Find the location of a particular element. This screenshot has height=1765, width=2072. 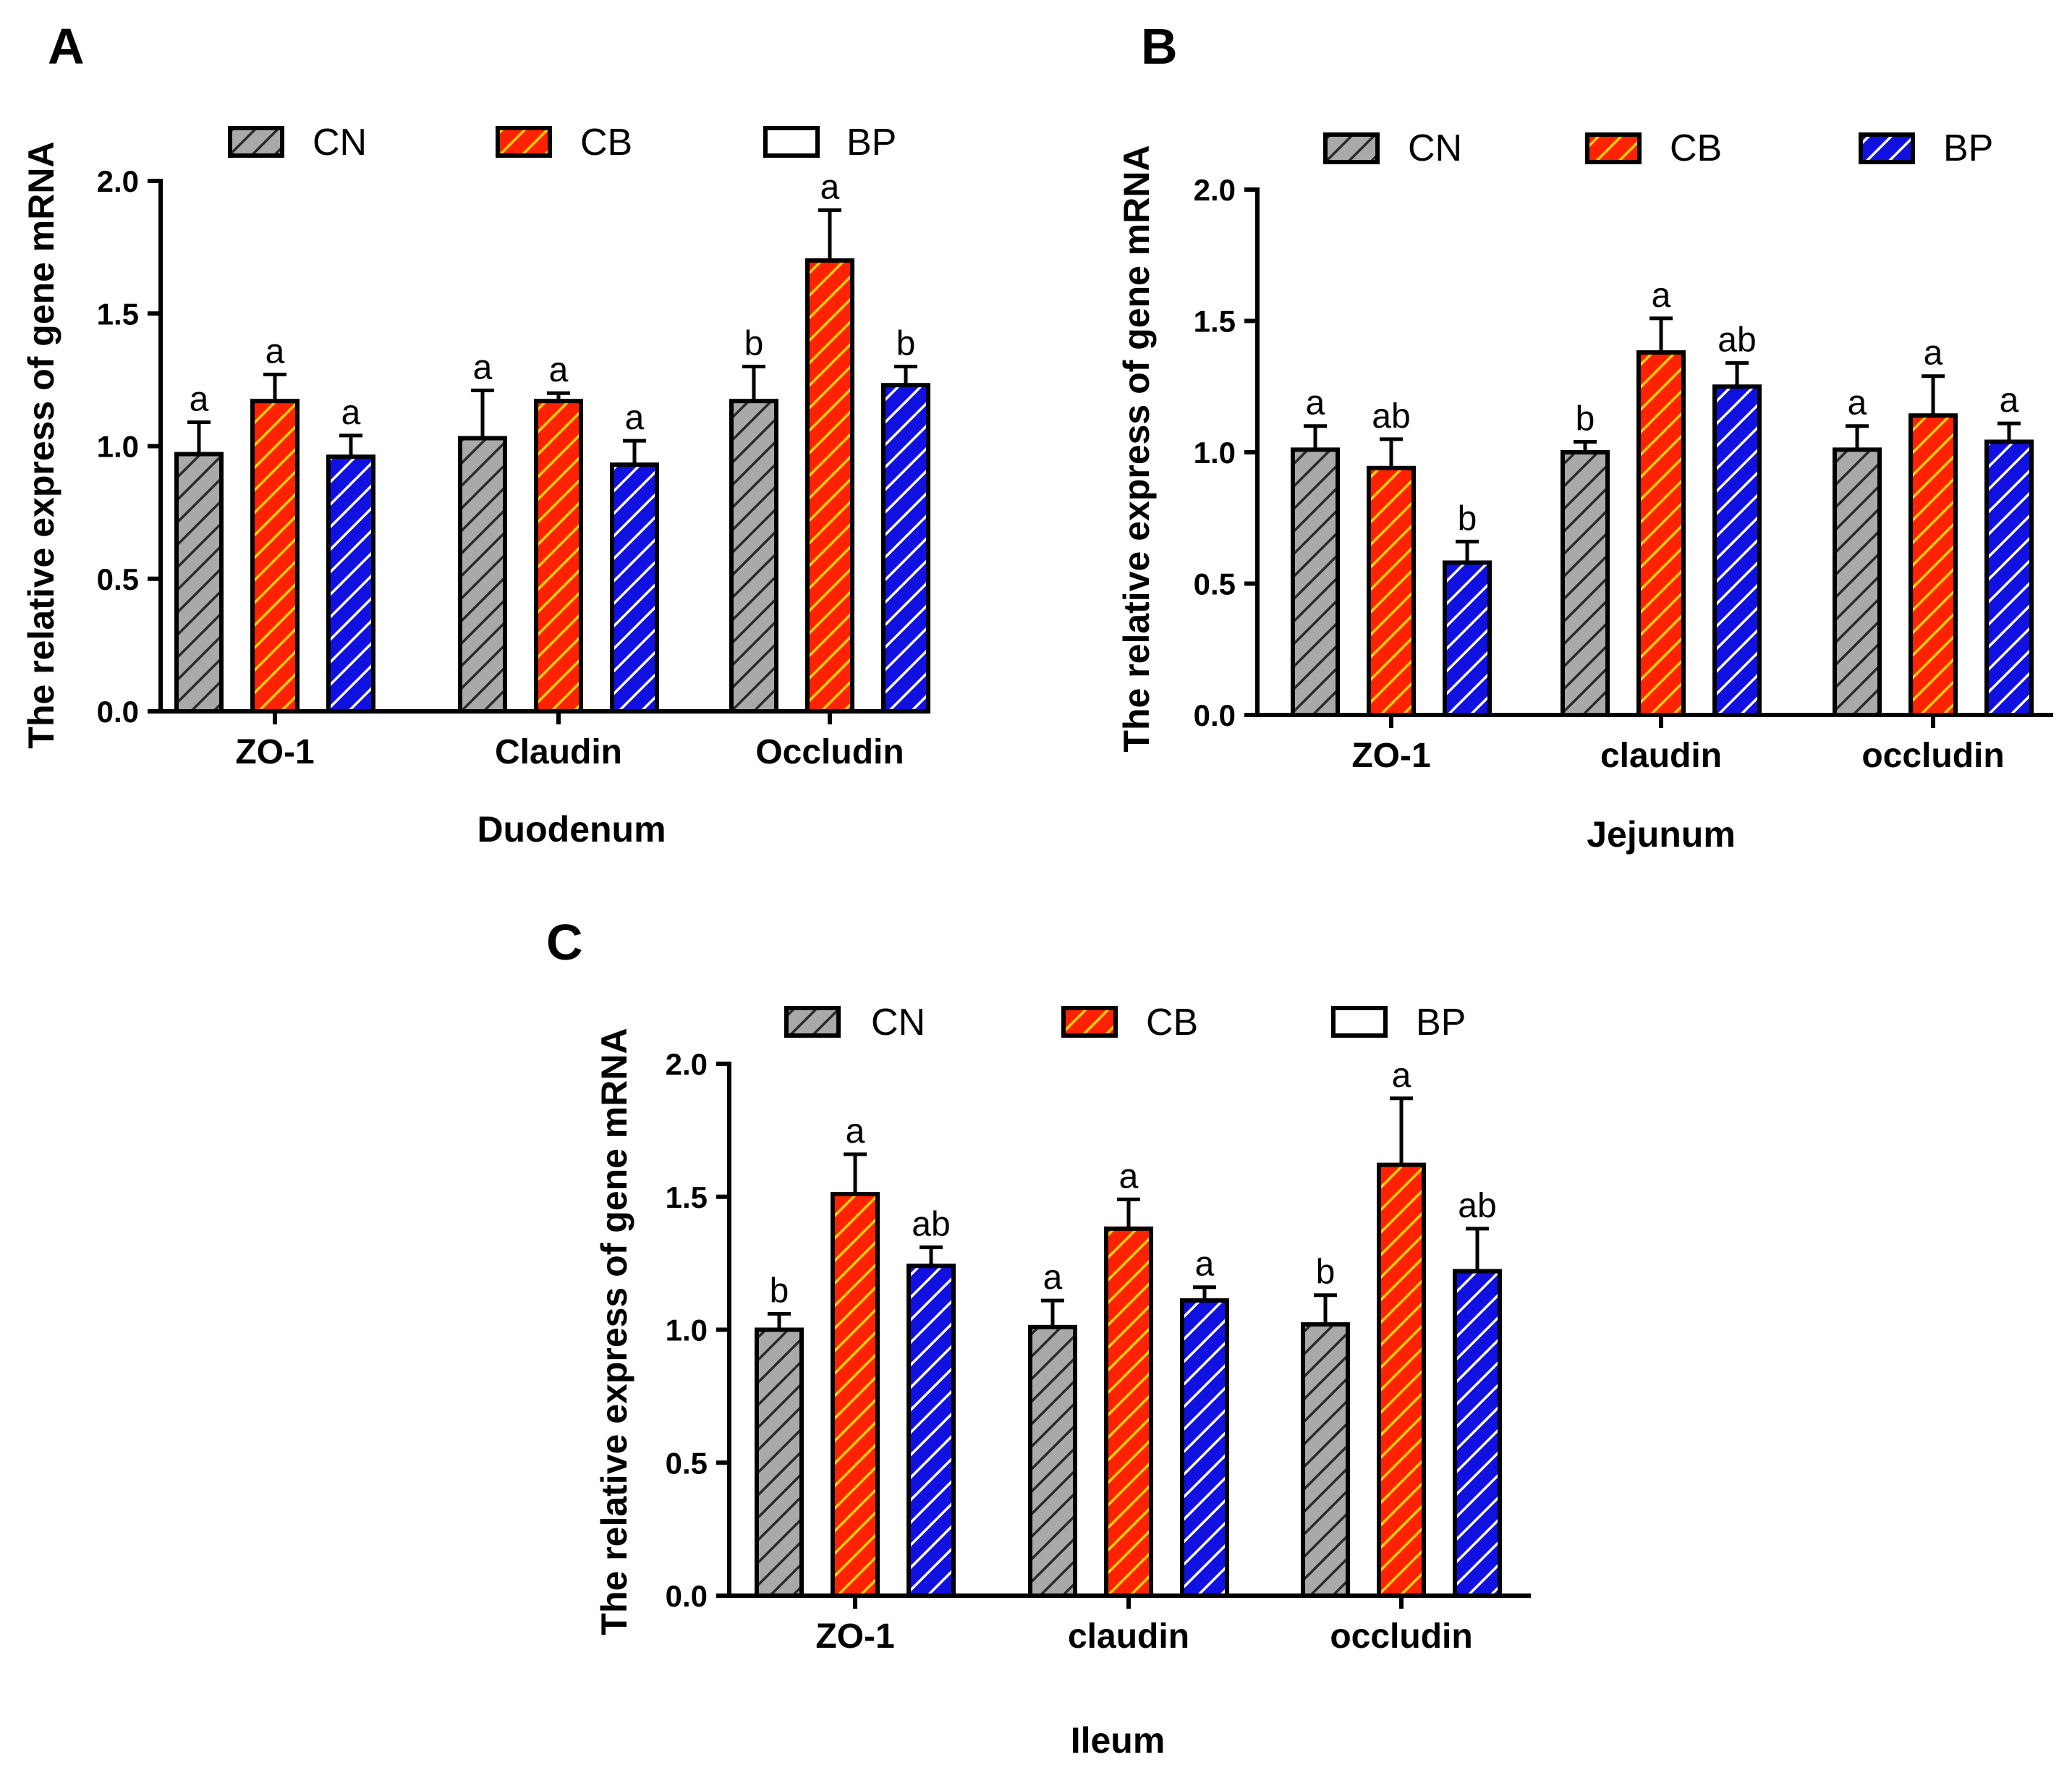

panel-b-category-label: claudin is located at coordinates (1661, 756).